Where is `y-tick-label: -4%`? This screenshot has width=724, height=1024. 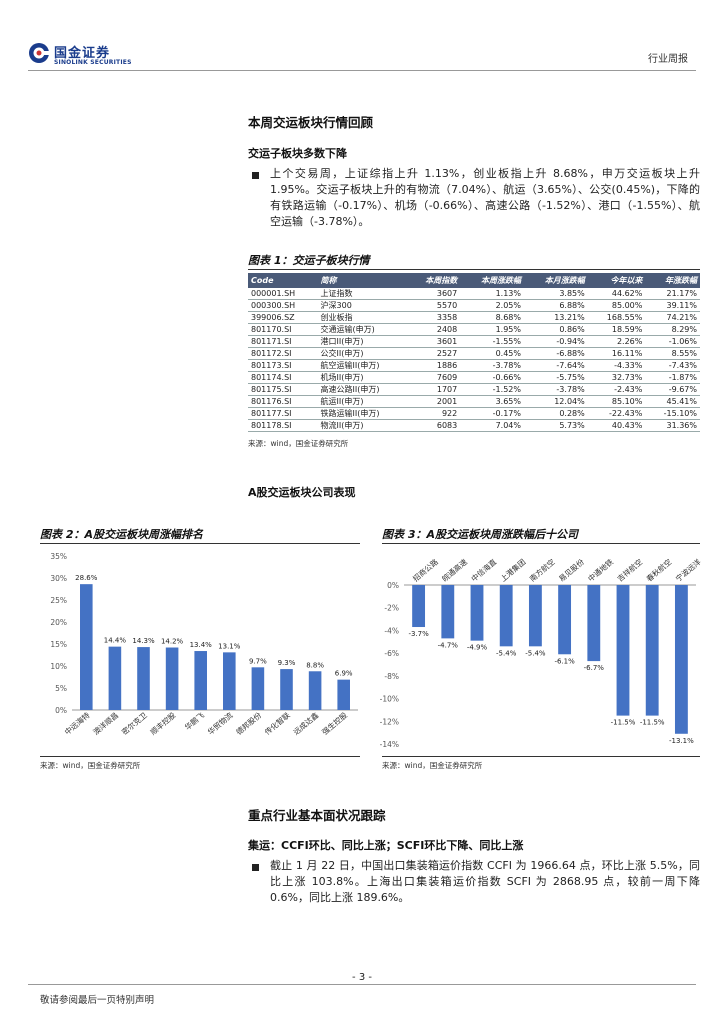 y-tick-label: -4% is located at coordinates (391, 630).